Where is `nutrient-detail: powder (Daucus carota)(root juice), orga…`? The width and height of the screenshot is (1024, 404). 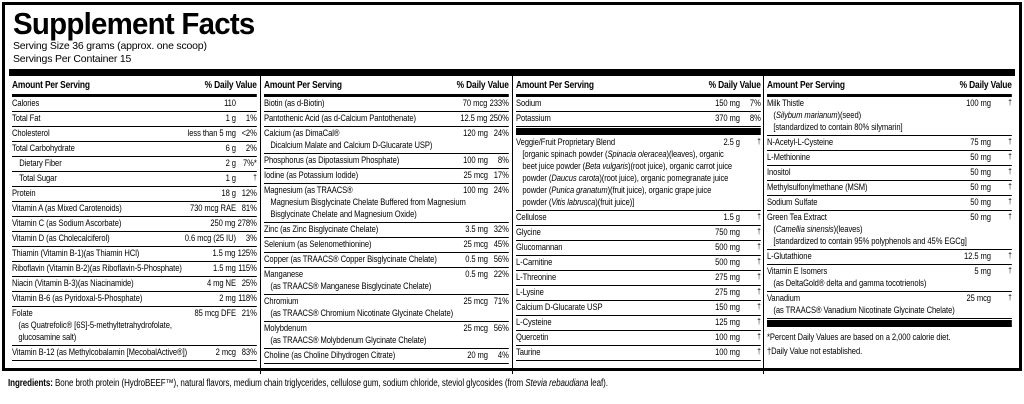
nutrient-detail: powder (Daucus carota)(root juice), orga… is located at coordinates (624, 178).